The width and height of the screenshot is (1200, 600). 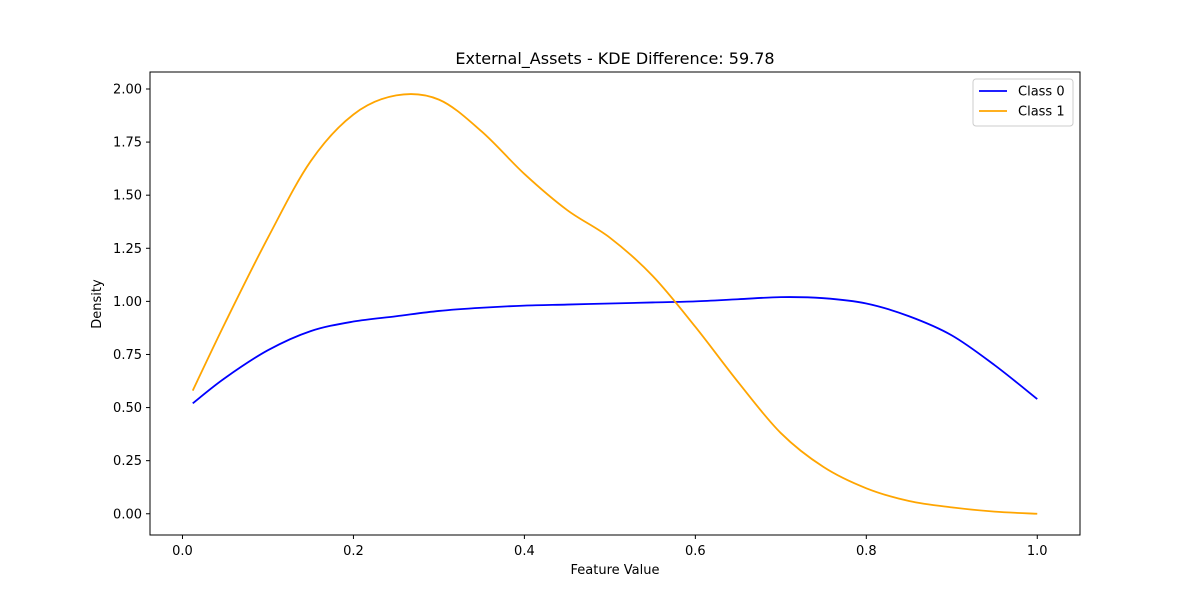 What do you see at coordinates (127, 461) in the screenshot?
I see `y-tick-label: 0.25` at bounding box center [127, 461].